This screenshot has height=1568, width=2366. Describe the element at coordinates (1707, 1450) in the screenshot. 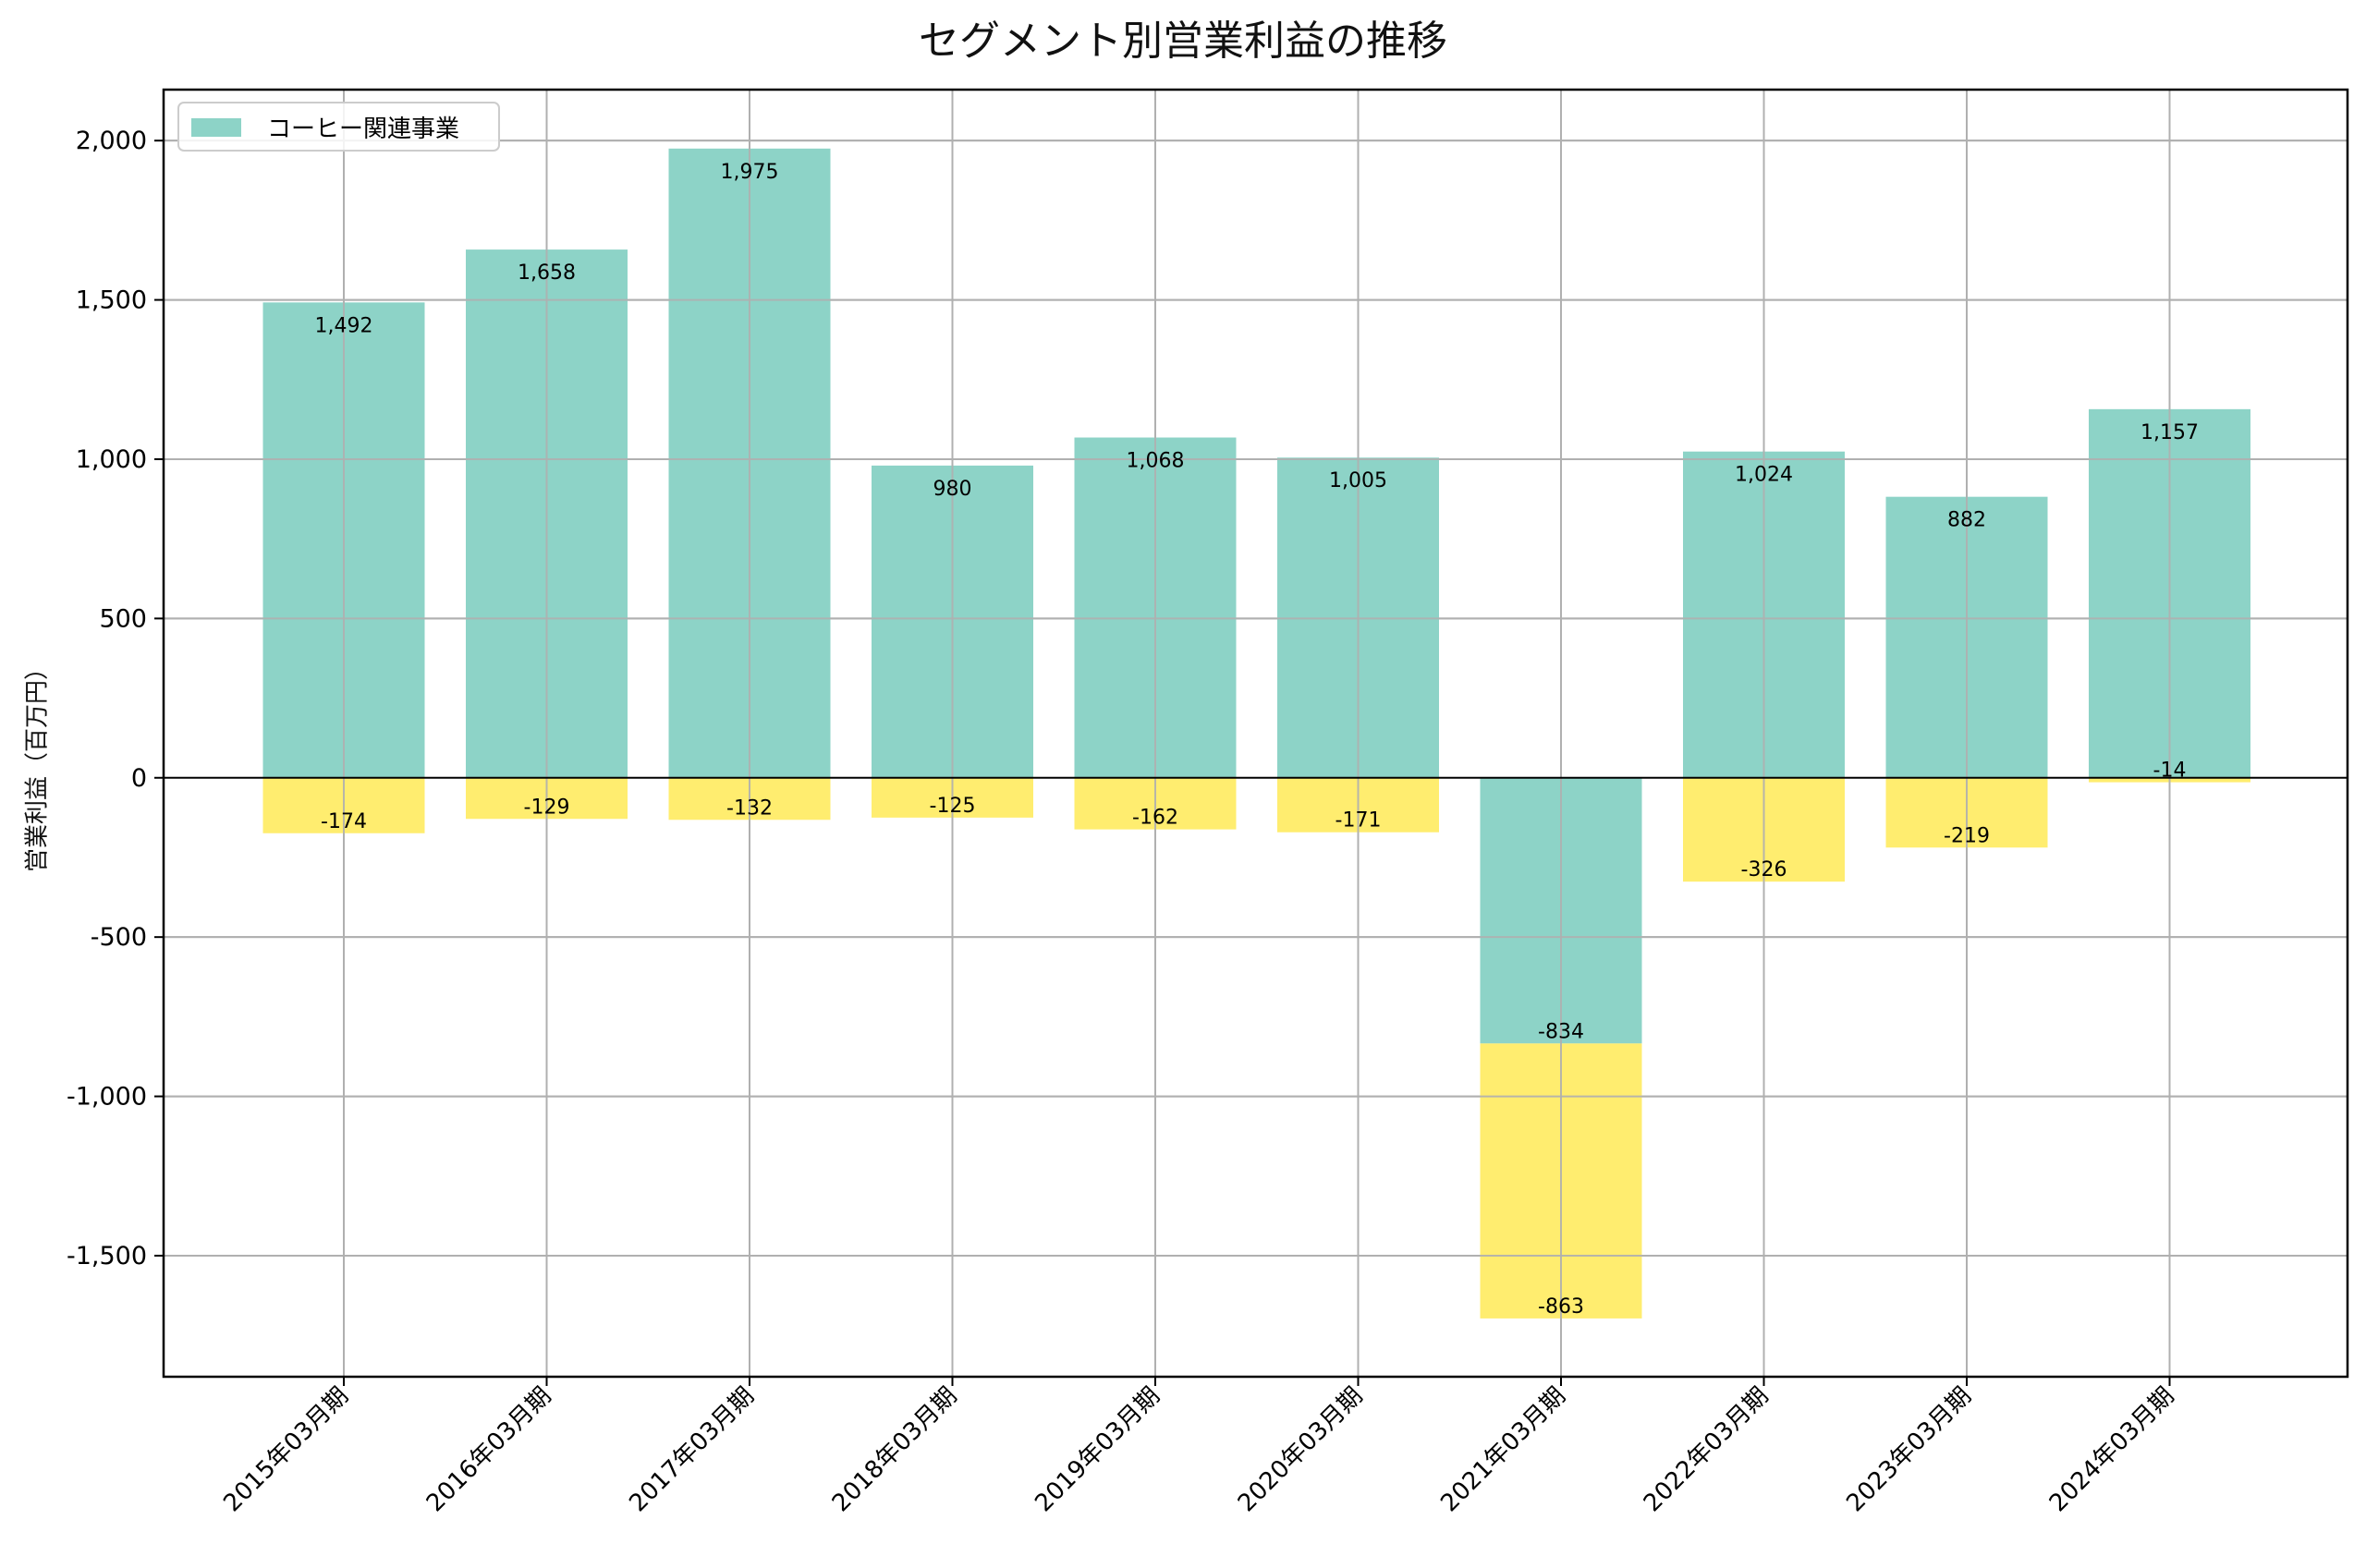

I see `x-tick-label: 2022年03月期` at that location.